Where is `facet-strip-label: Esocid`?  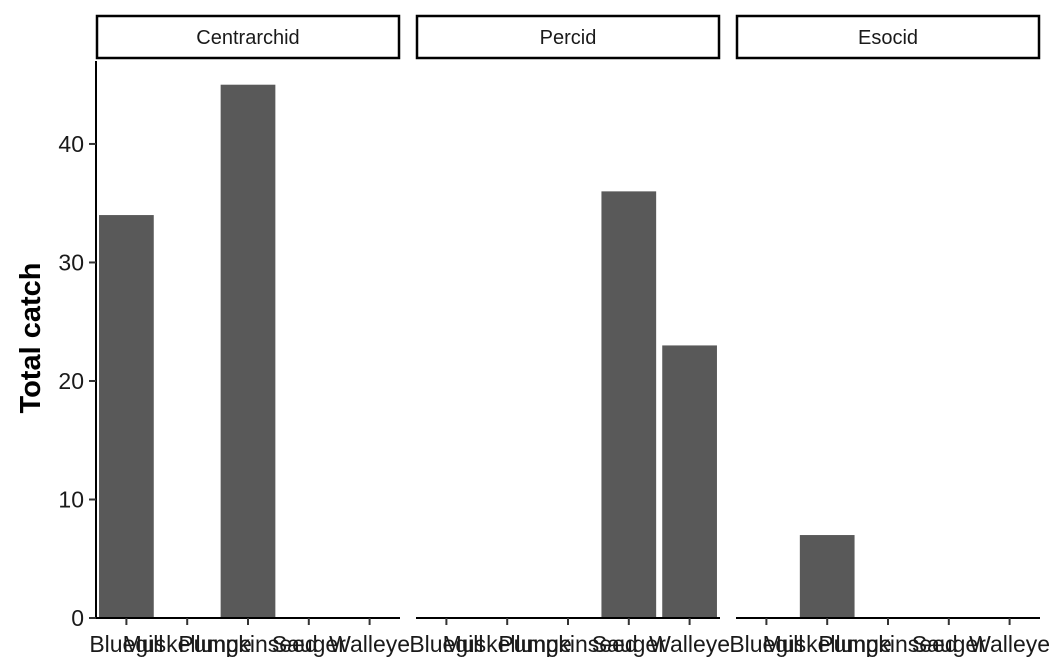
facet-strip-label: Esocid is located at coordinates (888, 38).